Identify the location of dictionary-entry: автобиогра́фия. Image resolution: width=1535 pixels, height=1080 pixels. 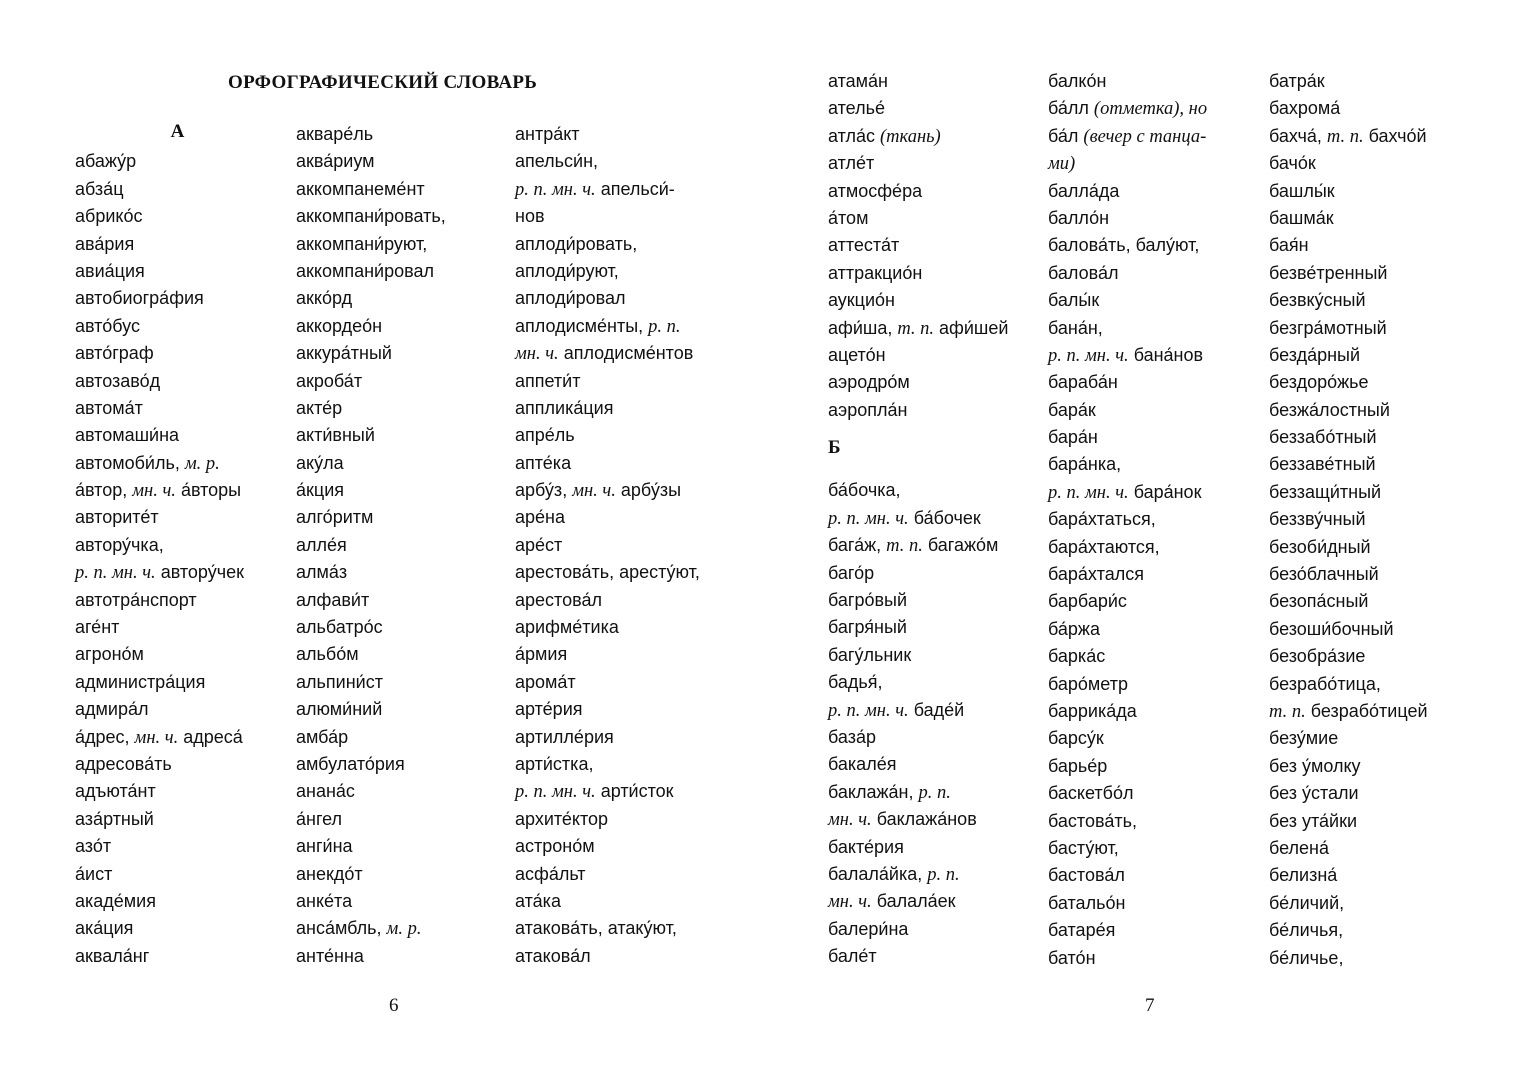
(139, 298).